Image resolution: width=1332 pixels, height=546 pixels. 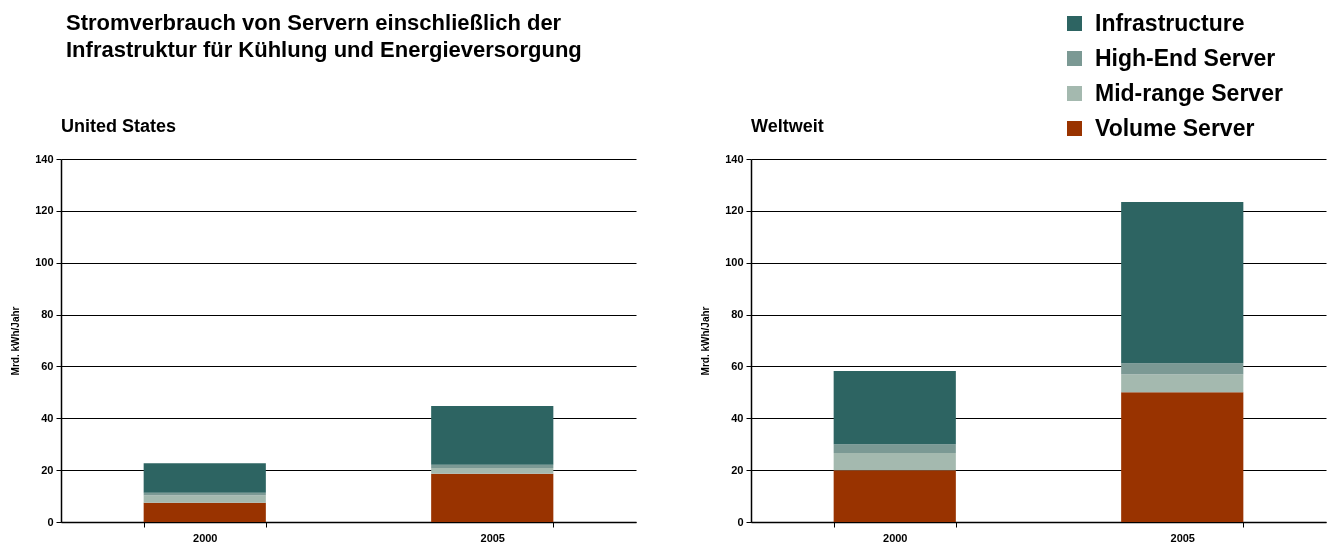 What do you see at coordinates (1189, 92) in the screenshot?
I see `legend-label: Mid-range Server` at bounding box center [1189, 92].